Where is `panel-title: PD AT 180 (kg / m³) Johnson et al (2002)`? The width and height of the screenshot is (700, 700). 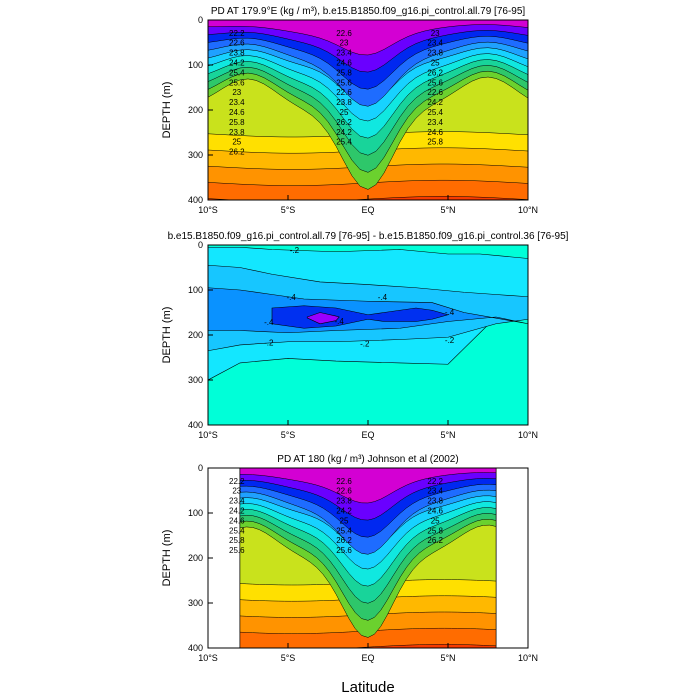 panel-title: PD AT 180 (kg / m³) Johnson et al (2002) is located at coordinates (367, 459).